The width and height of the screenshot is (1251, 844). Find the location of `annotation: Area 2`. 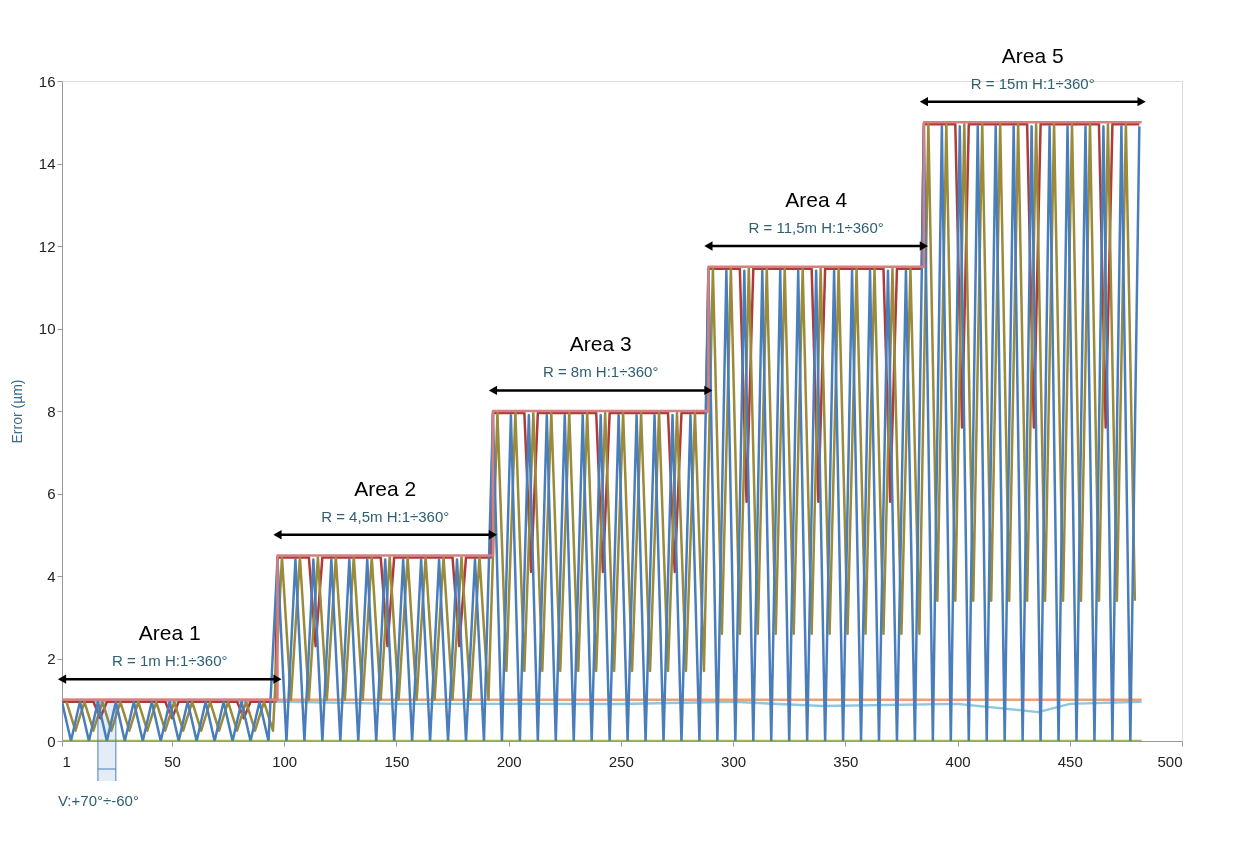

annotation: Area 2 is located at coordinates (385, 488).